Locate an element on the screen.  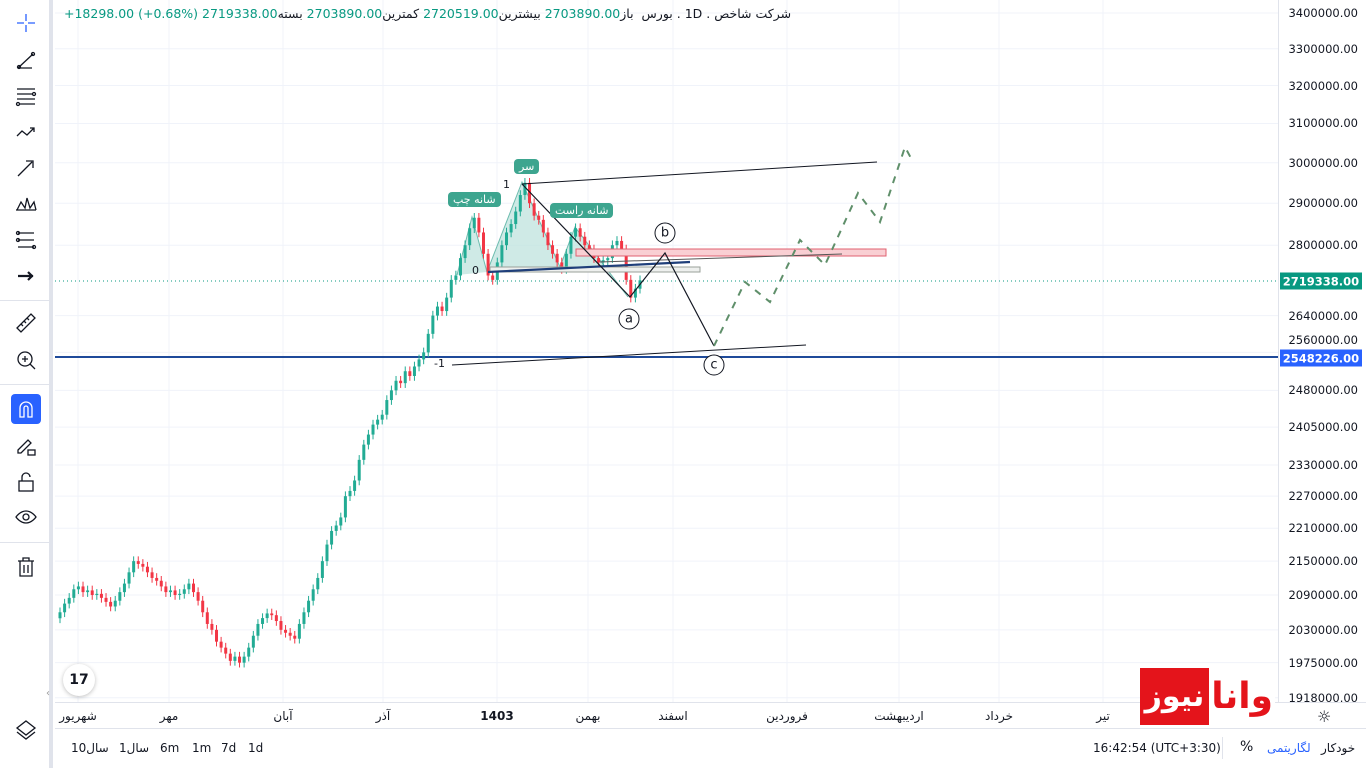
abc-wave is located at coordinates (618, 265).